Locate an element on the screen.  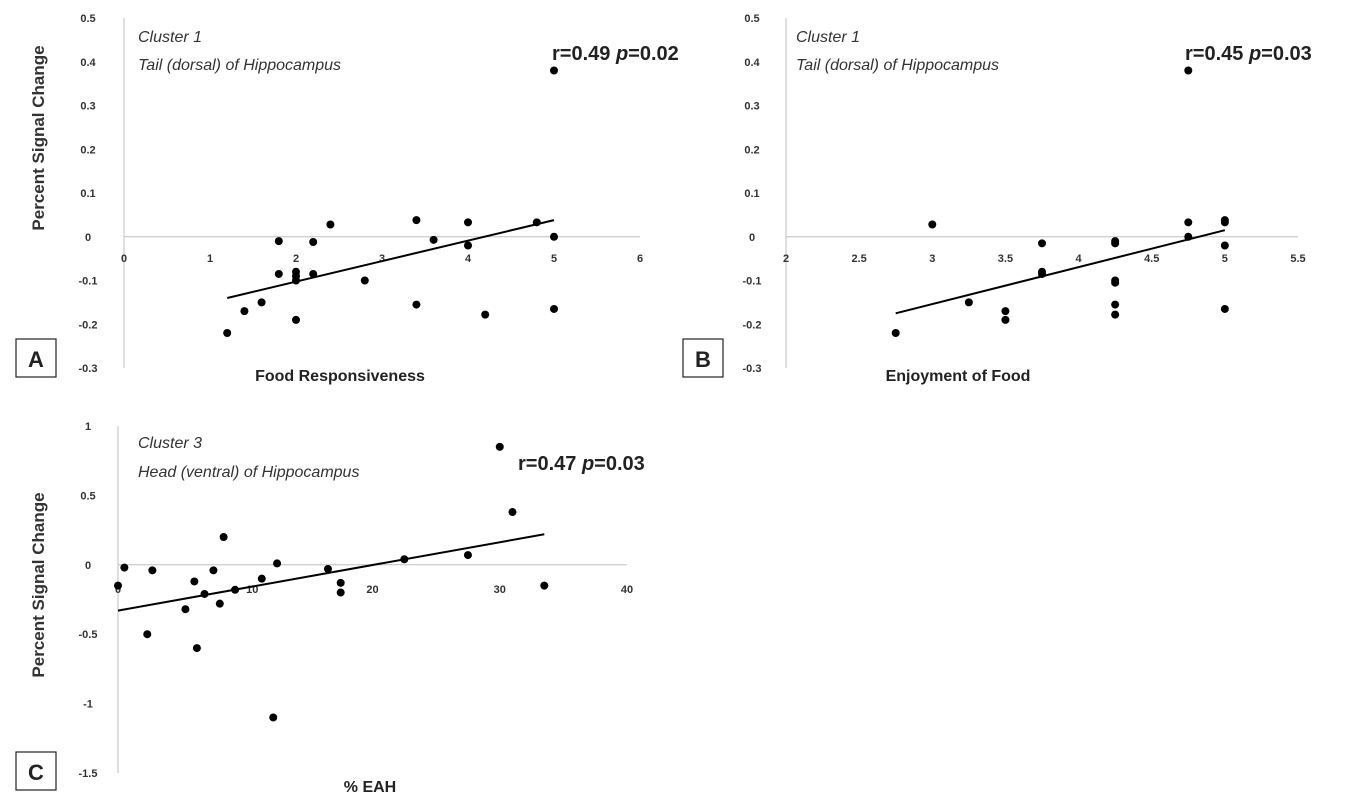
correlation-stat: r=0.49 p=0.02 is located at coordinates (615, 54).